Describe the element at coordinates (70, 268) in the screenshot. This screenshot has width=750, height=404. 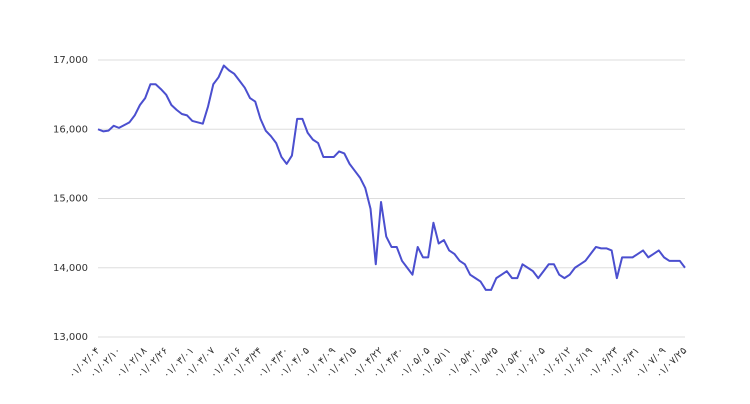
I see `y-tick-label: 14,000` at that location.